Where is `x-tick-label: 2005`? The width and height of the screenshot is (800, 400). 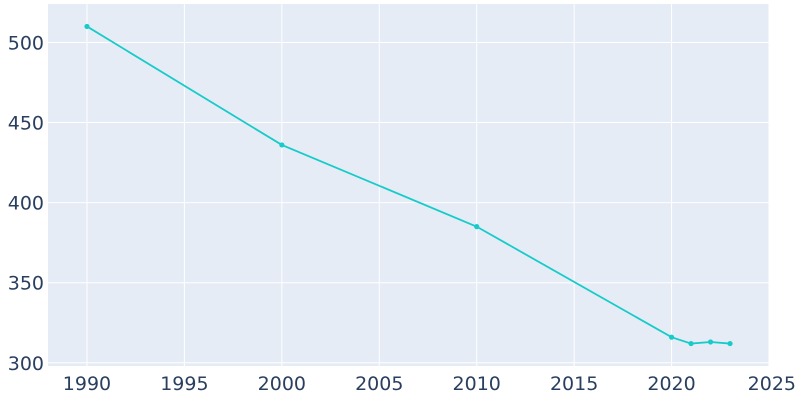
x-tick-label: 2005 is located at coordinates (379, 384).